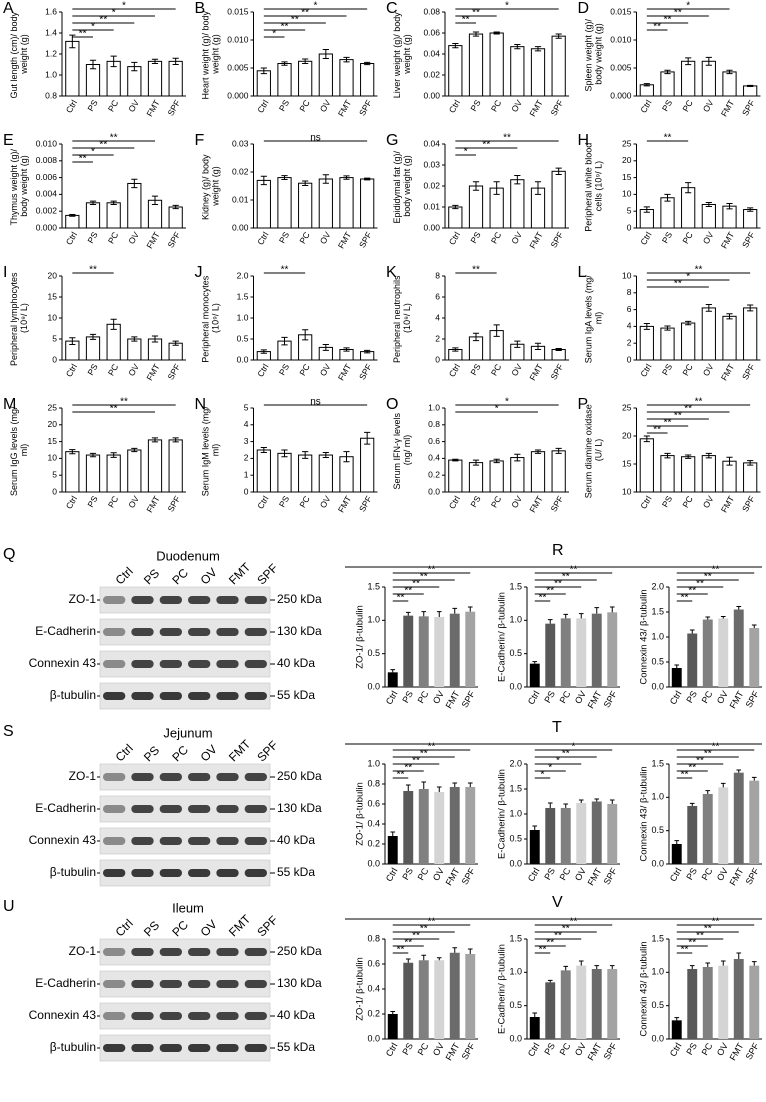 This screenshot has height=1102, width=766. Describe the element at coordinates (344, 108) in the screenshot. I see `x-tick-label: FMT` at that location.